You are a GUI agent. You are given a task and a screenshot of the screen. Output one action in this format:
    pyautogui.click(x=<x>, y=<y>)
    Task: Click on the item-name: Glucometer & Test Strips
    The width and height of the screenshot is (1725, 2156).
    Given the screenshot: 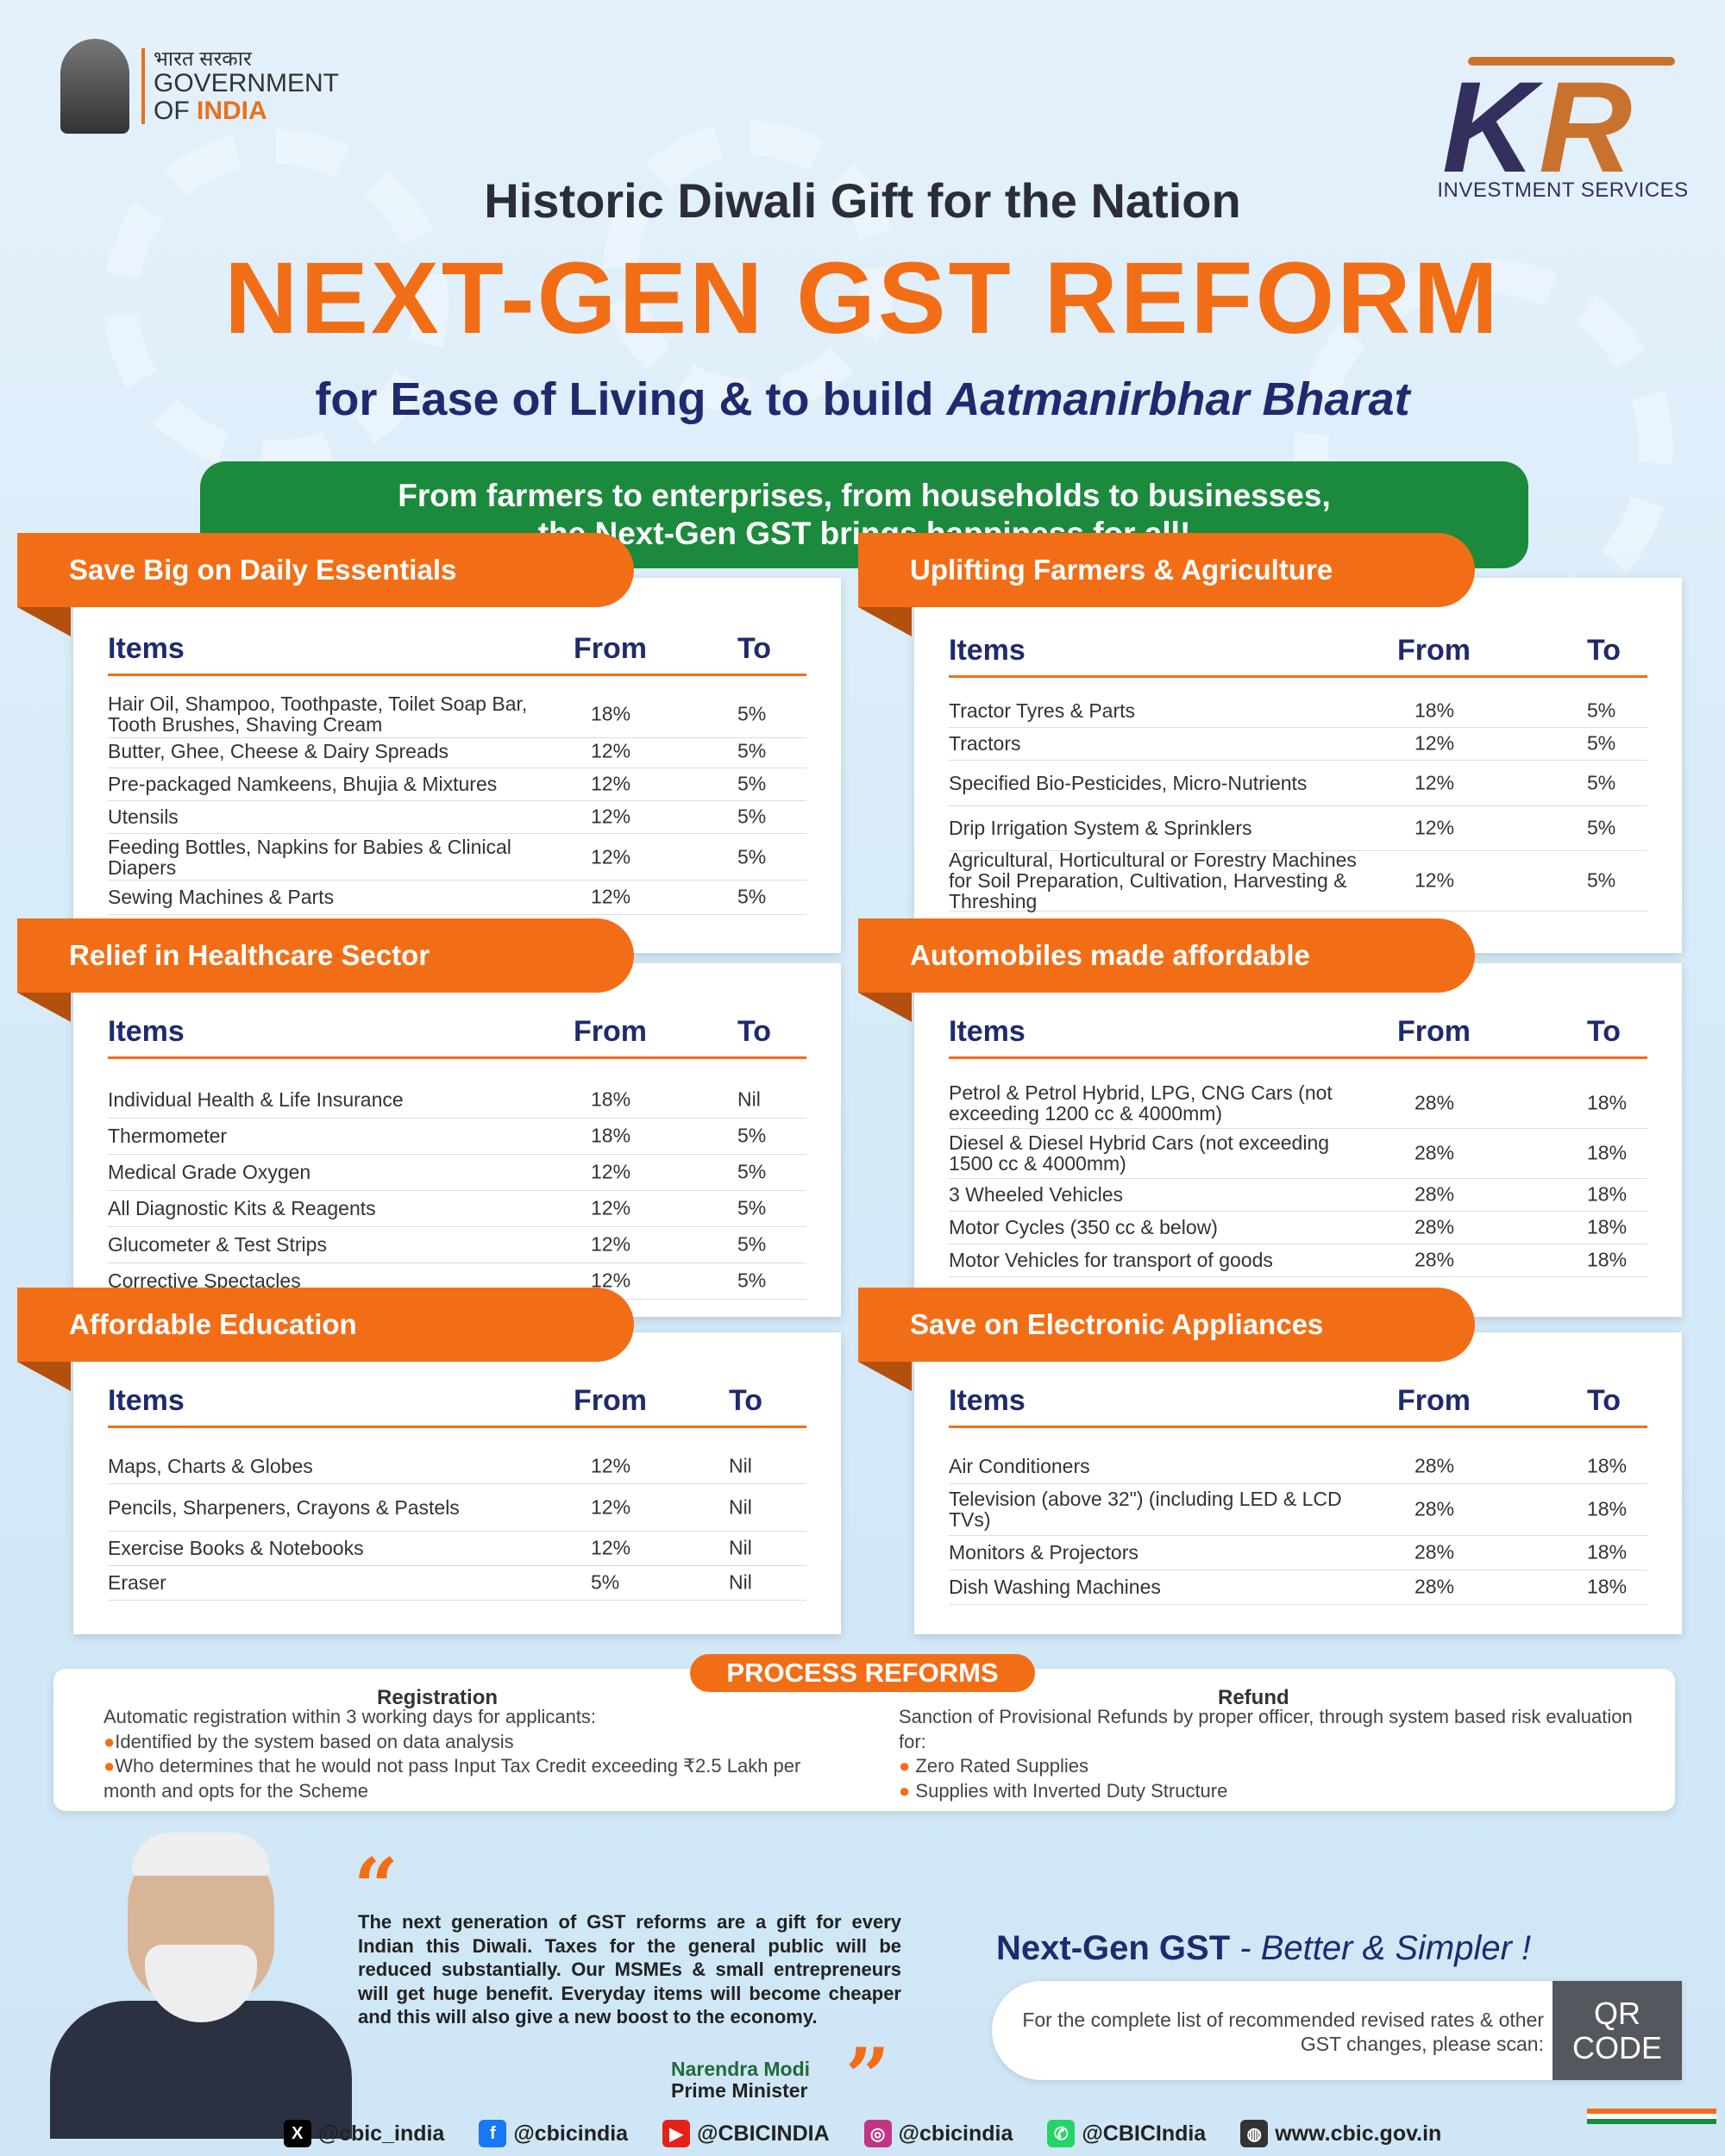 What is the action you would take?
    pyautogui.click(x=218, y=1244)
    